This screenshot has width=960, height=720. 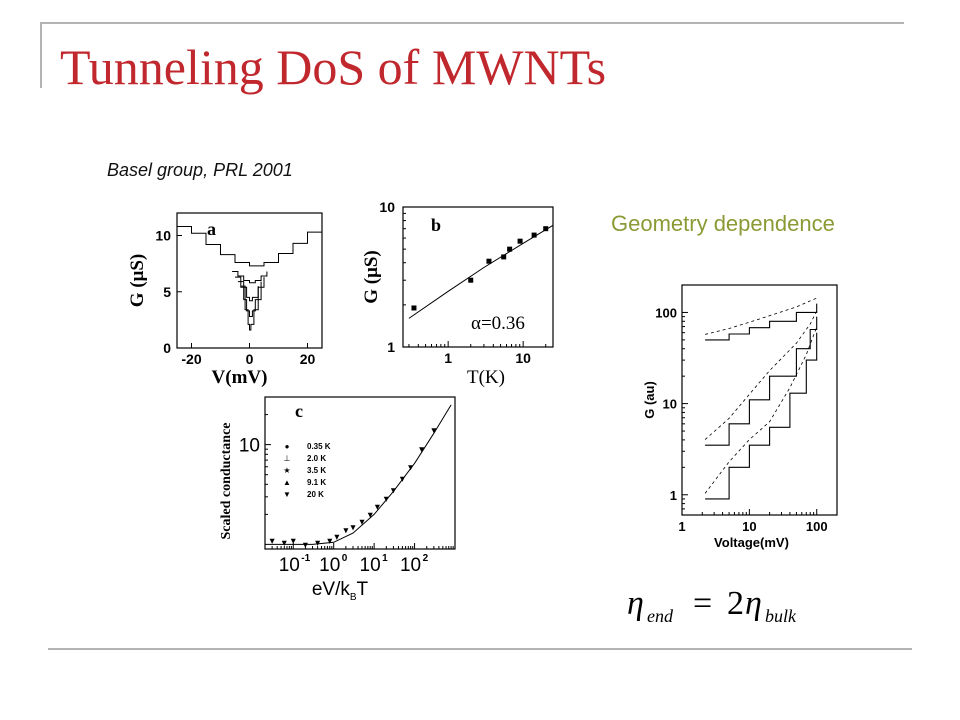 I want to click on alpha-annotation: α=0.36, so click(x=498, y=323).